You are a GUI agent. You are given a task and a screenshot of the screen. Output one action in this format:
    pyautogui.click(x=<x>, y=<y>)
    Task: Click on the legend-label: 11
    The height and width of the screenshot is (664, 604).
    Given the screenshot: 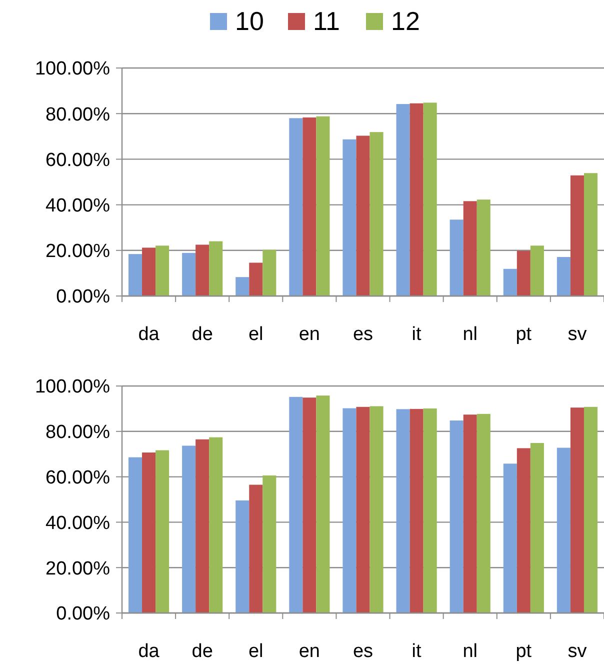 What is the action you would take?
    pyautogui.click(x=326, y=21)
    